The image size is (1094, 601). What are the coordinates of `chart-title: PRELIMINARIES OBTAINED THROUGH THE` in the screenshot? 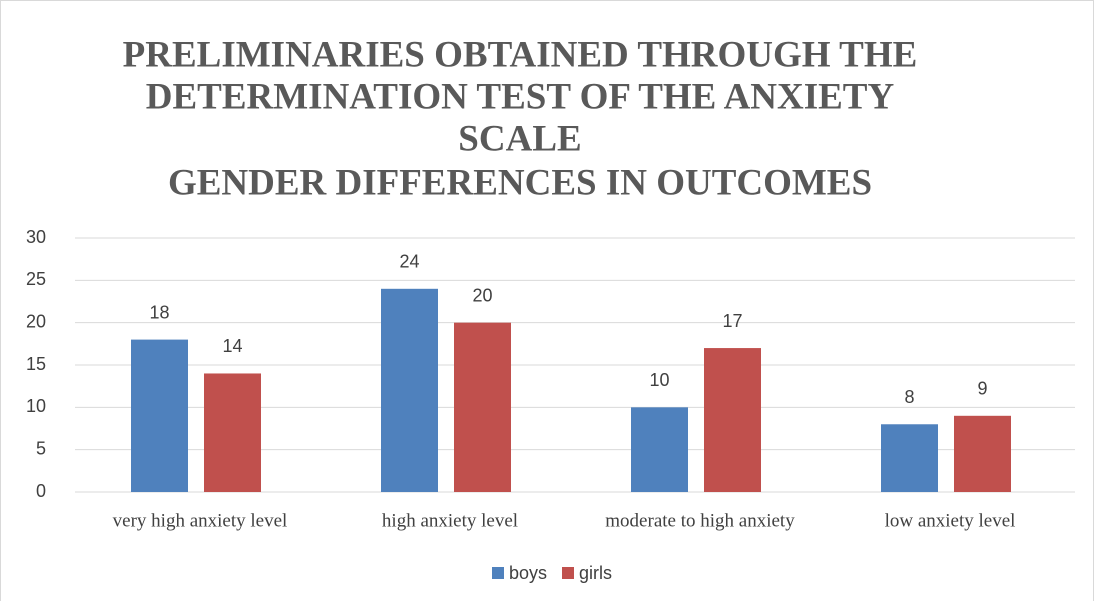 It's located at (520, 54).